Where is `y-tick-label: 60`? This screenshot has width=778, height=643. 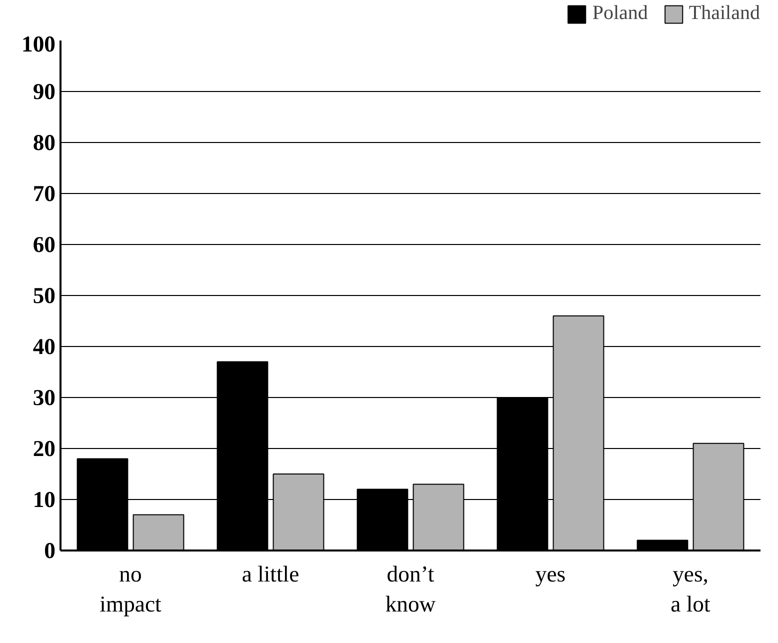 y-tick-label: 60 is located at coordinates (44, 244).